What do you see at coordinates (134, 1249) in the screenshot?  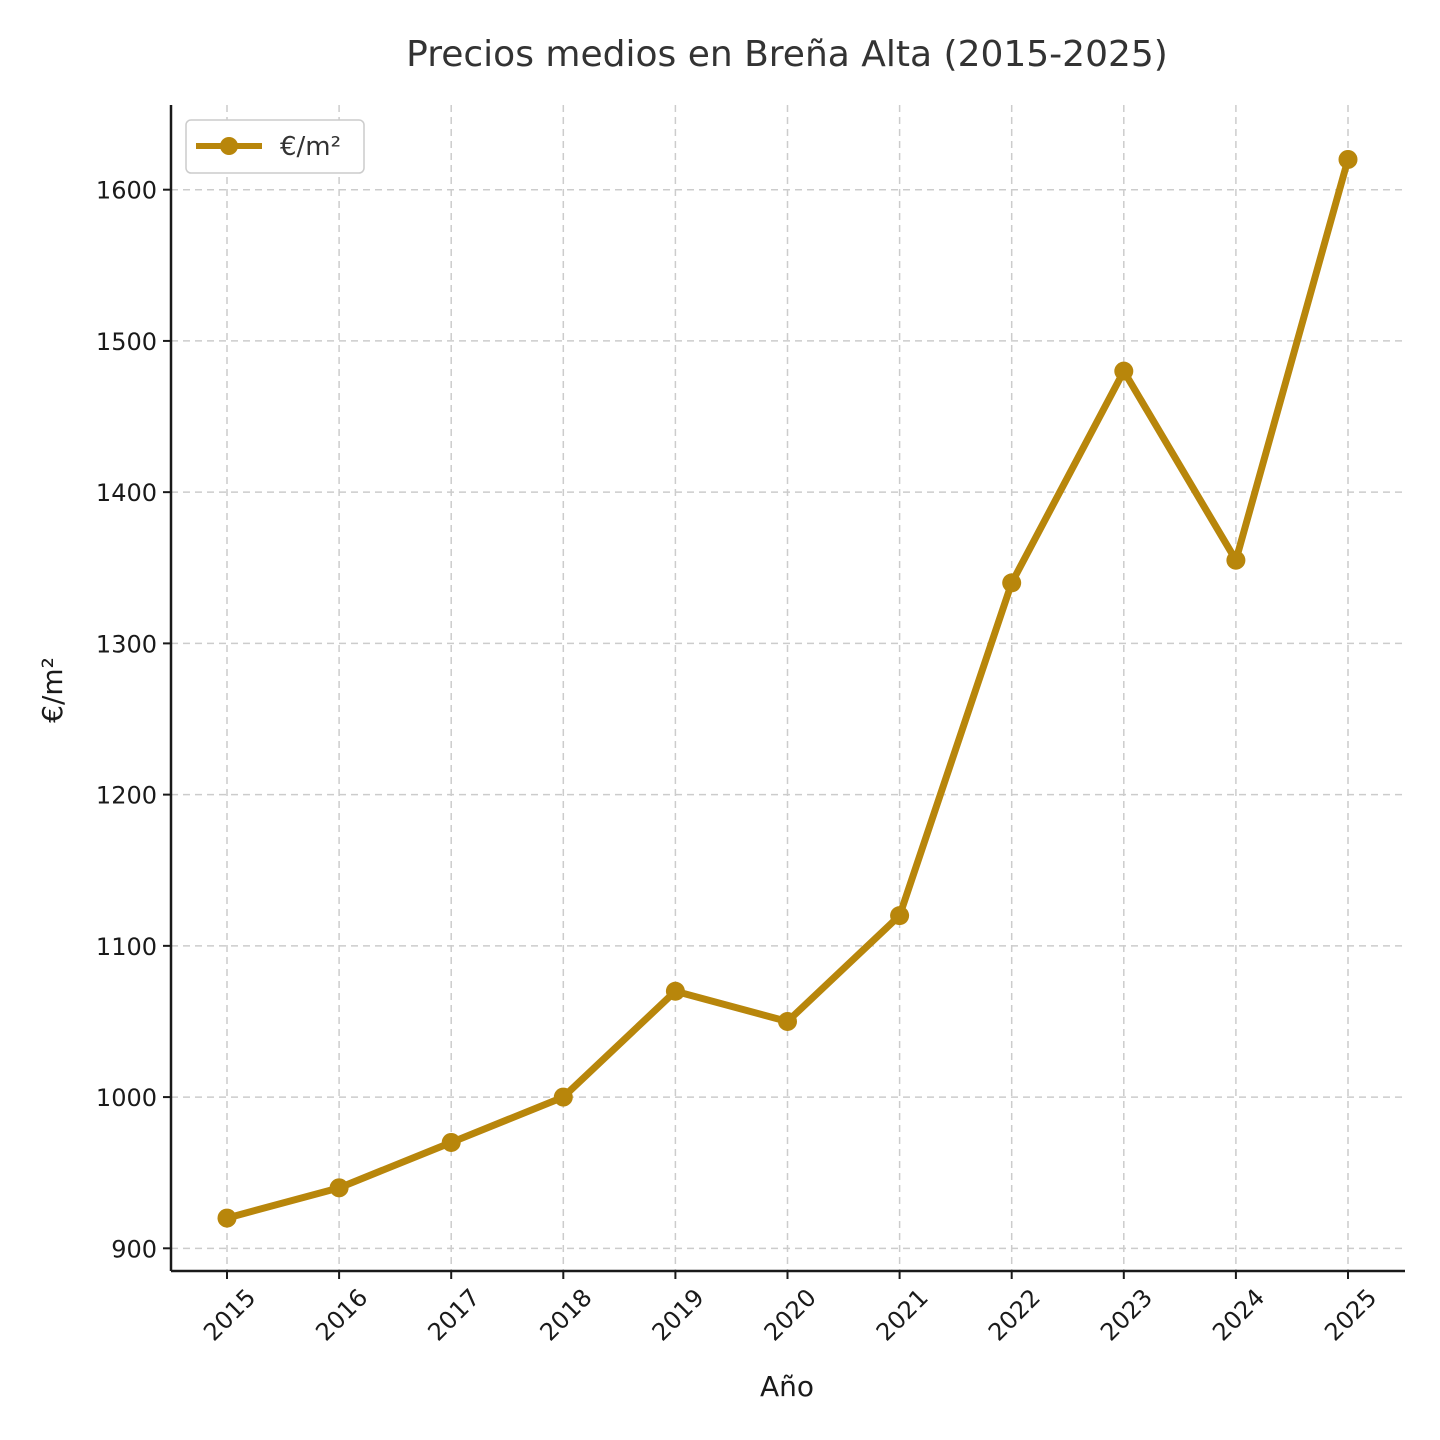 I see `y-tick-label: 900` at bounding box center [134, 1249].